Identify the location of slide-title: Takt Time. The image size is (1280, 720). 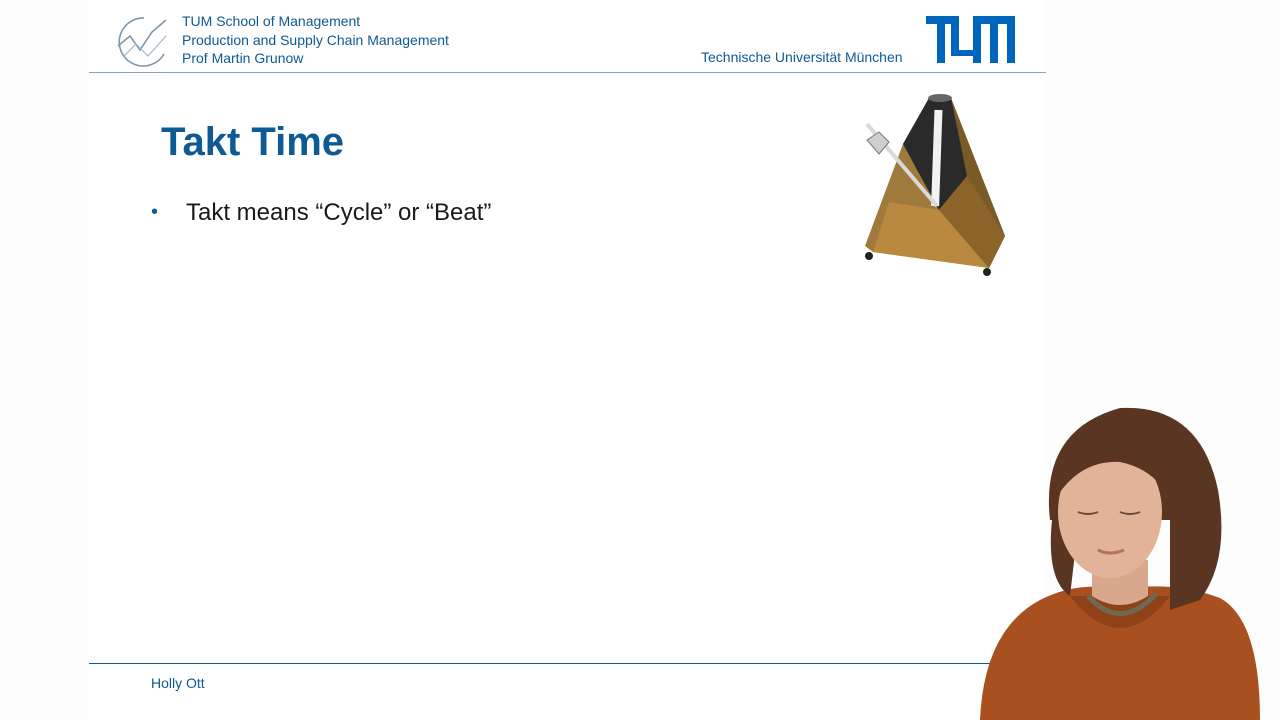
(253, 142).